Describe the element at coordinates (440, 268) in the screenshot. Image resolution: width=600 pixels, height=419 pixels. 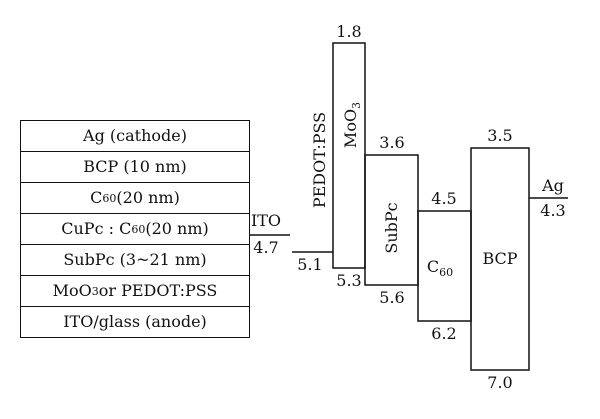
I see `c60-name: C60` at that location.